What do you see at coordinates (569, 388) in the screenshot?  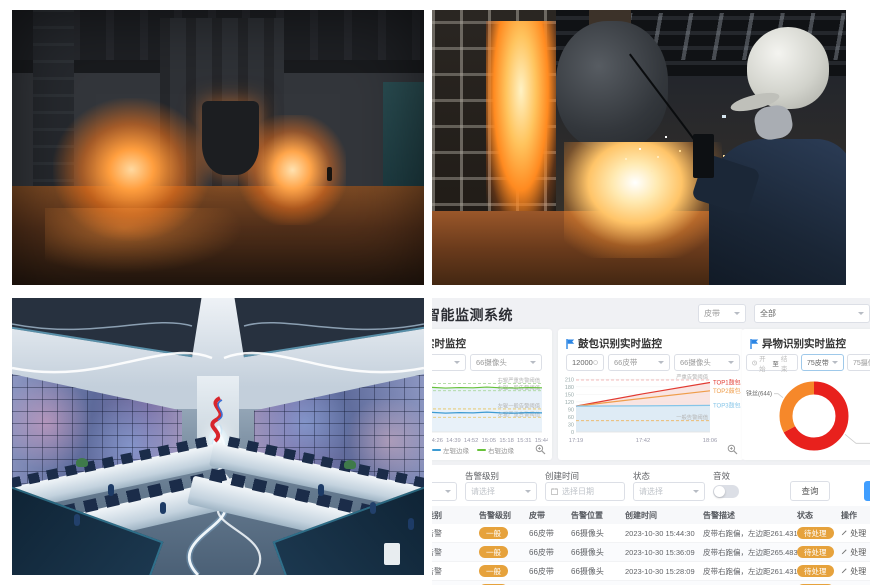 I see `svg-text: 180` at bounding box center [569, 388].